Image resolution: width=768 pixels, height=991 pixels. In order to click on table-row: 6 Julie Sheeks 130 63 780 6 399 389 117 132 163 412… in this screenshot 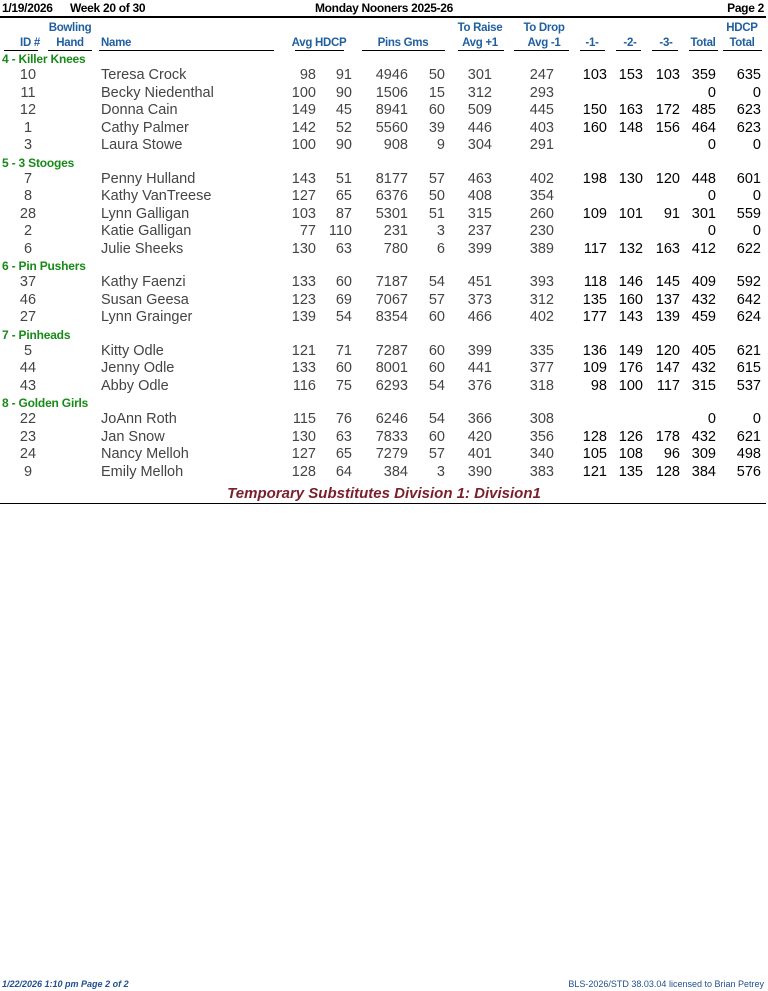, I will do `click(384, 249)`.